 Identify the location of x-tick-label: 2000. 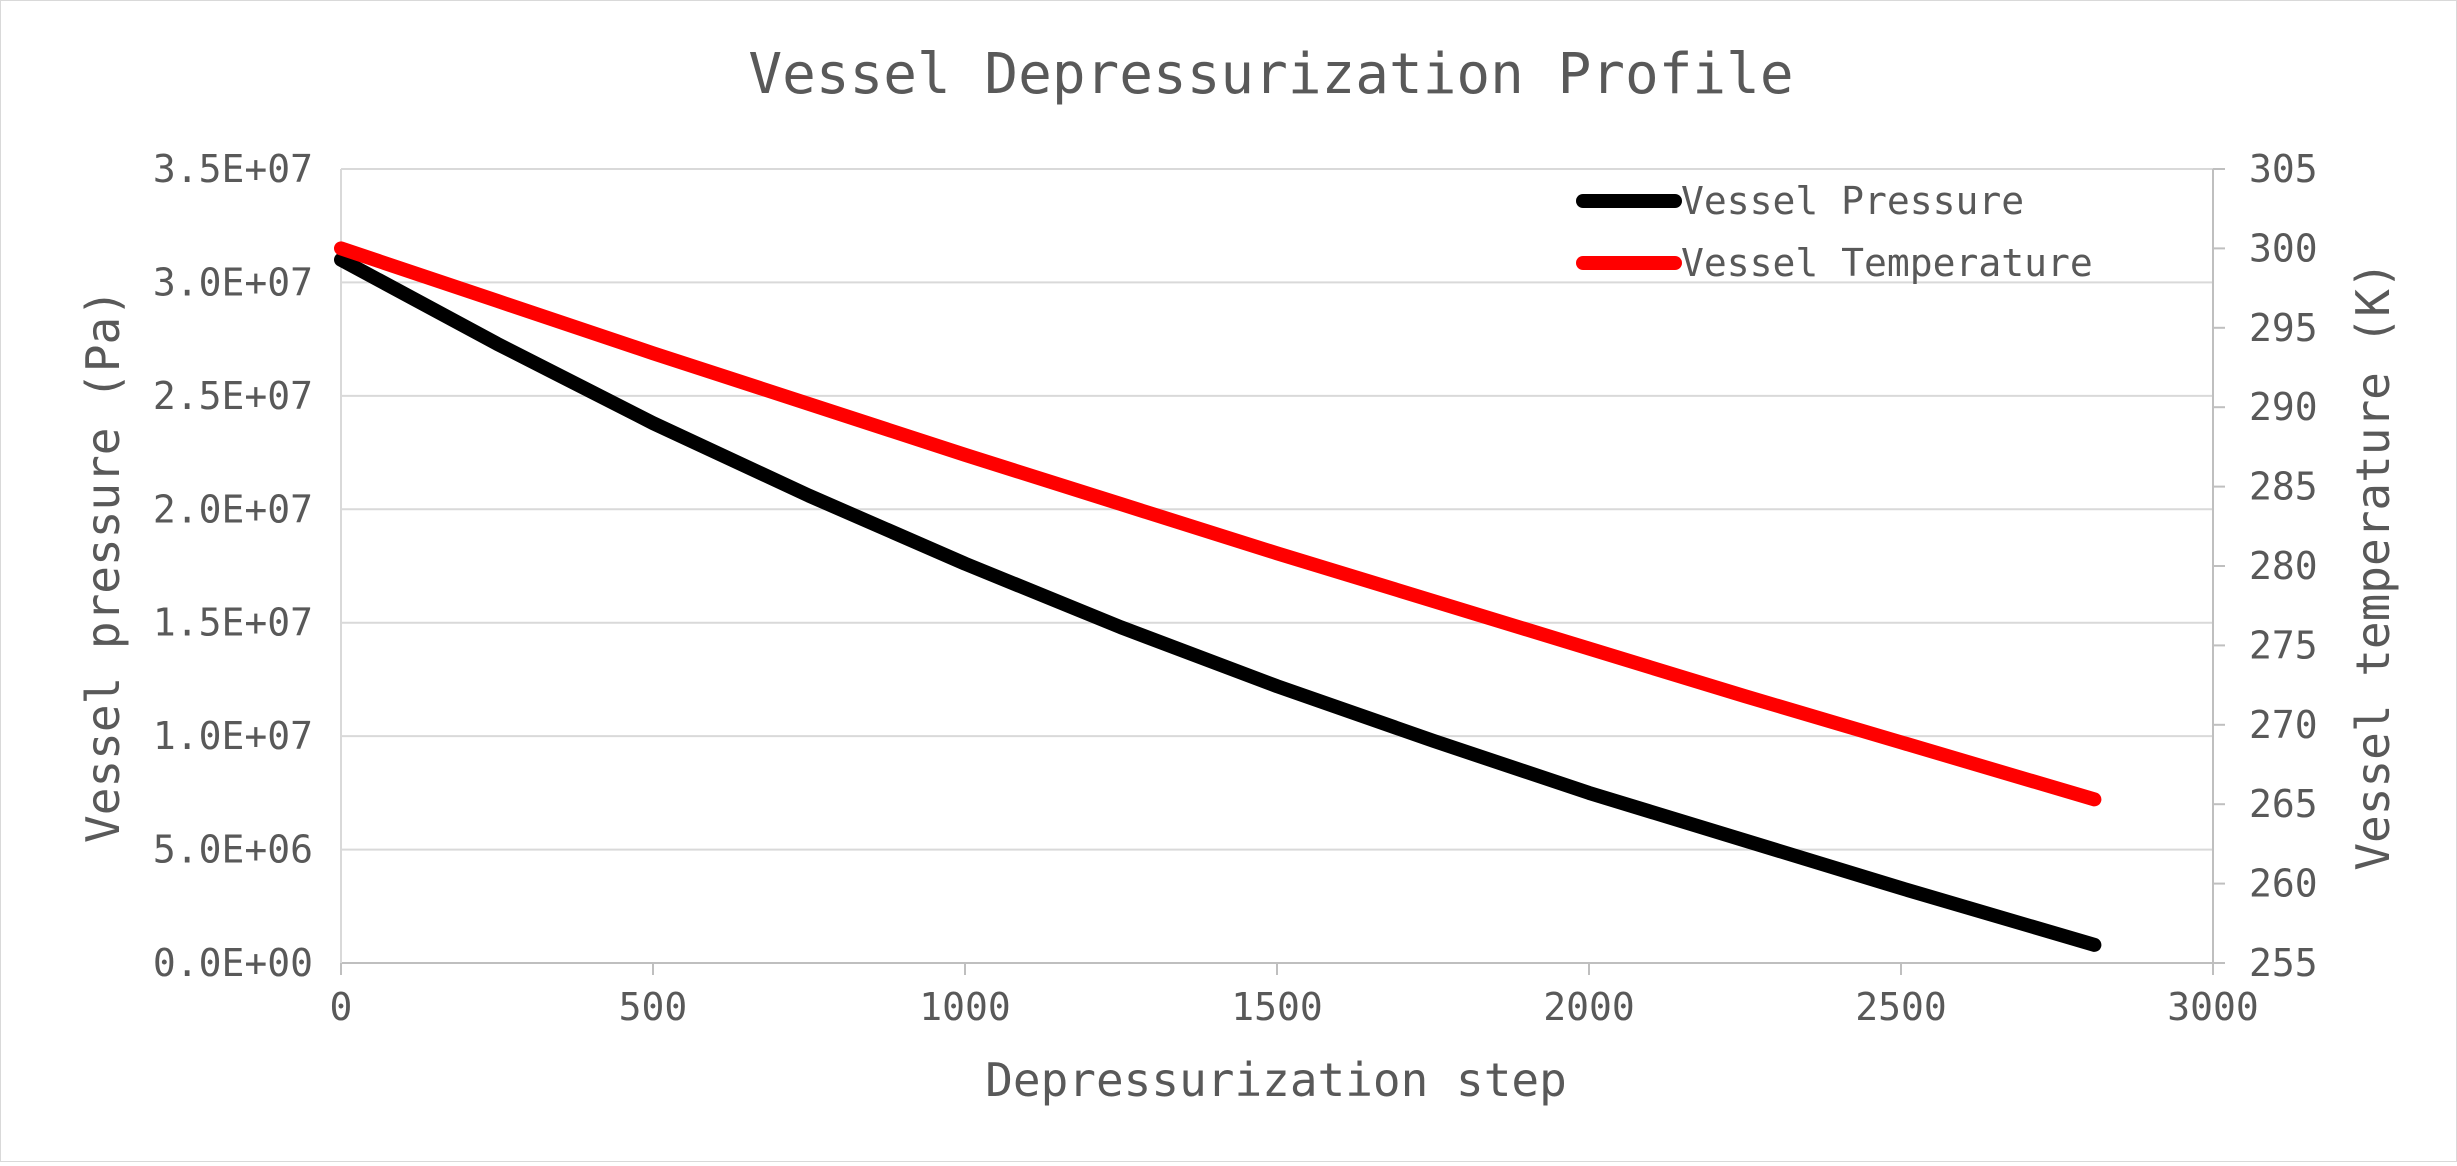
(1589, 1007).